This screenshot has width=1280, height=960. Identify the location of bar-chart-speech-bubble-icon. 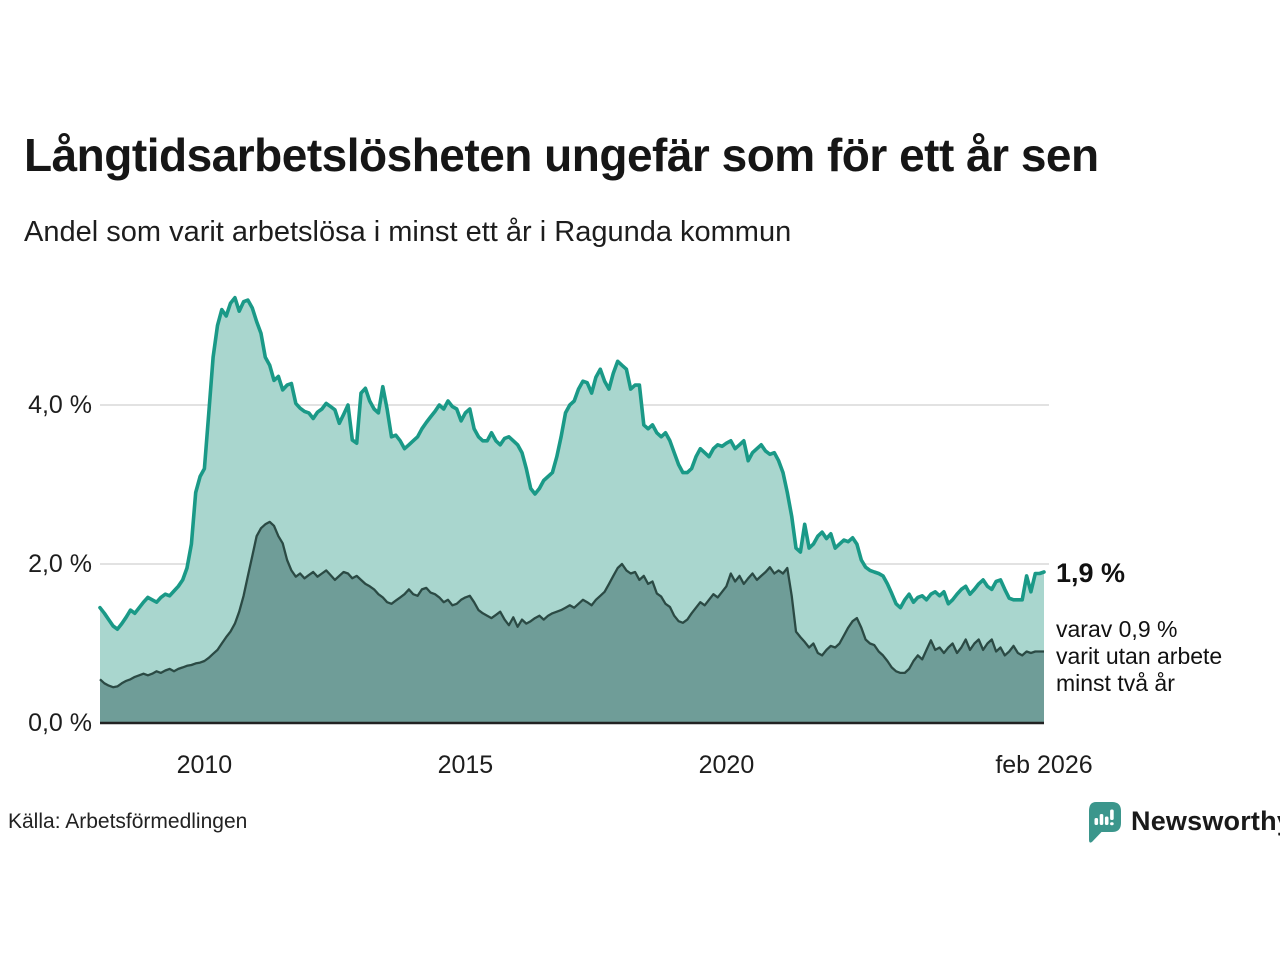
(1105, 822).